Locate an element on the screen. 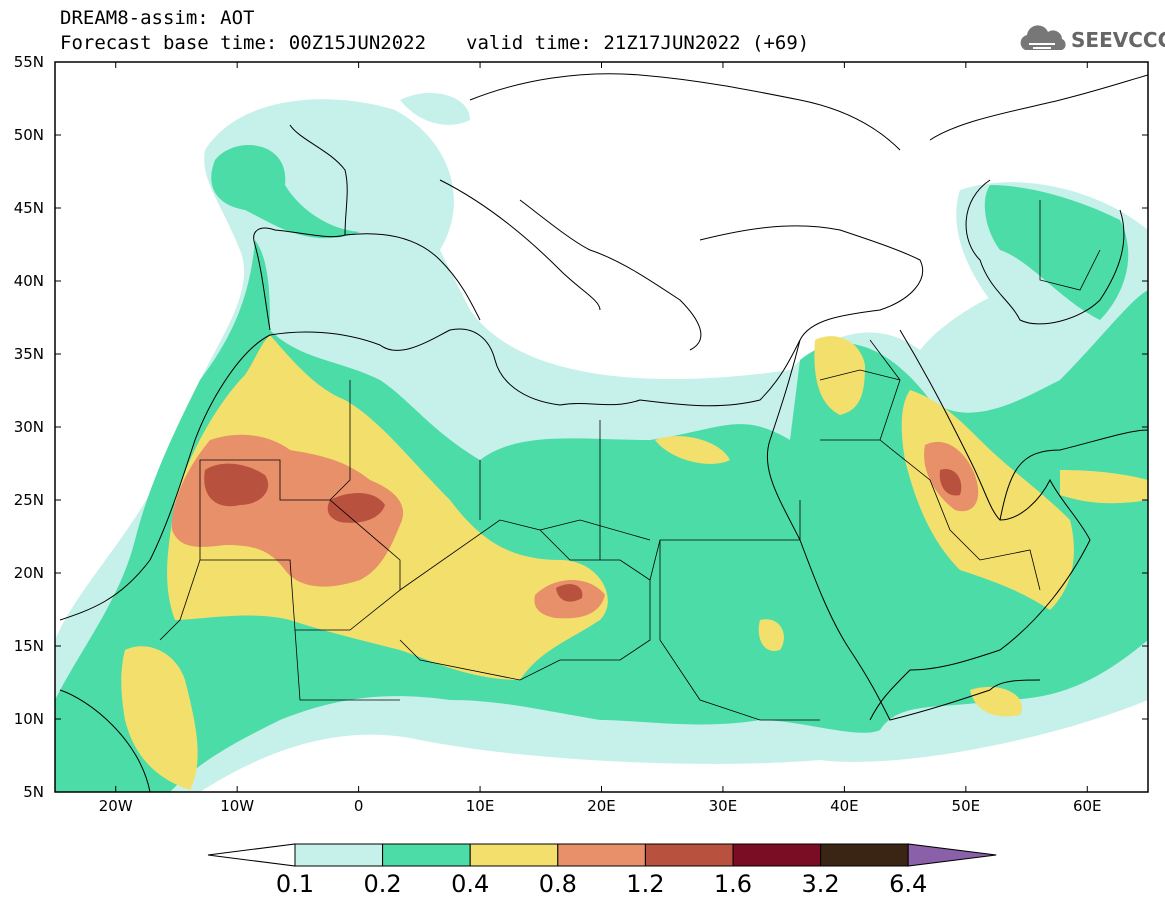 The width and height of the screenshot is (1165, 905). lat-label: 35N is located at coordinates (28, 354).